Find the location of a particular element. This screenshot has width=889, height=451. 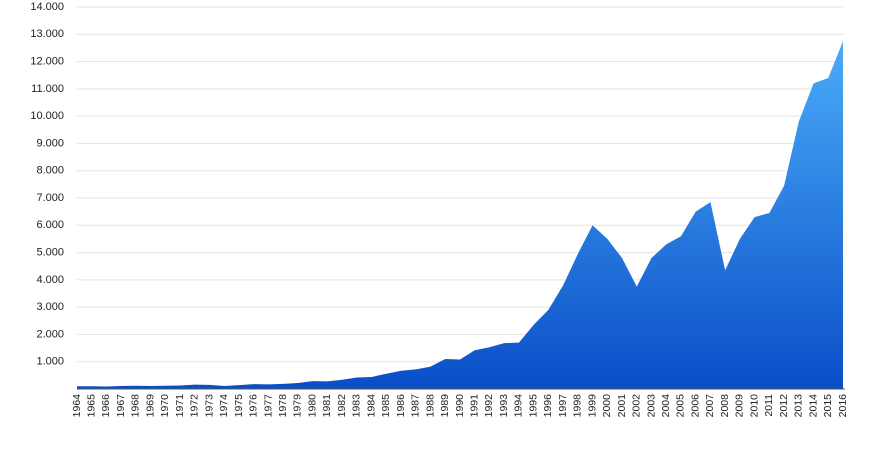

x-tick-label: 1979 is located at coordinates (298, 406).